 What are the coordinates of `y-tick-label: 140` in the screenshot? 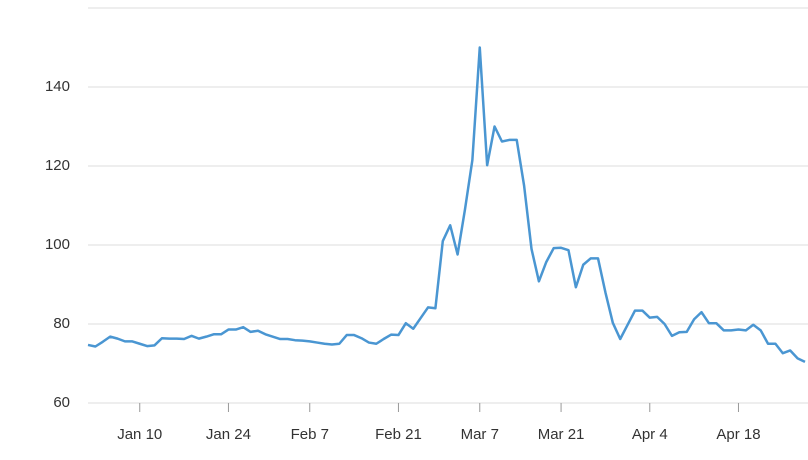 It's located at (57, 86).